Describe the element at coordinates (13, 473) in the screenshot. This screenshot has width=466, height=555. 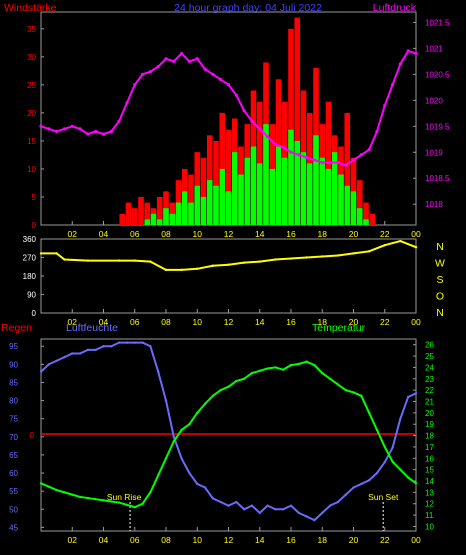
I see `humidity-tick-label: 60` at that location.